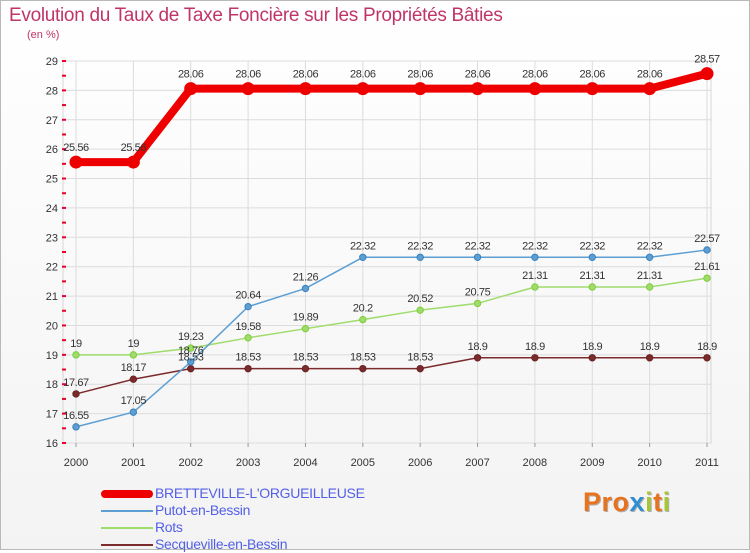 The image size is (750, 553). Describe the element at coordinates (477, 463) in the screenshot. I see `x-tick-label: 2007` at that location.